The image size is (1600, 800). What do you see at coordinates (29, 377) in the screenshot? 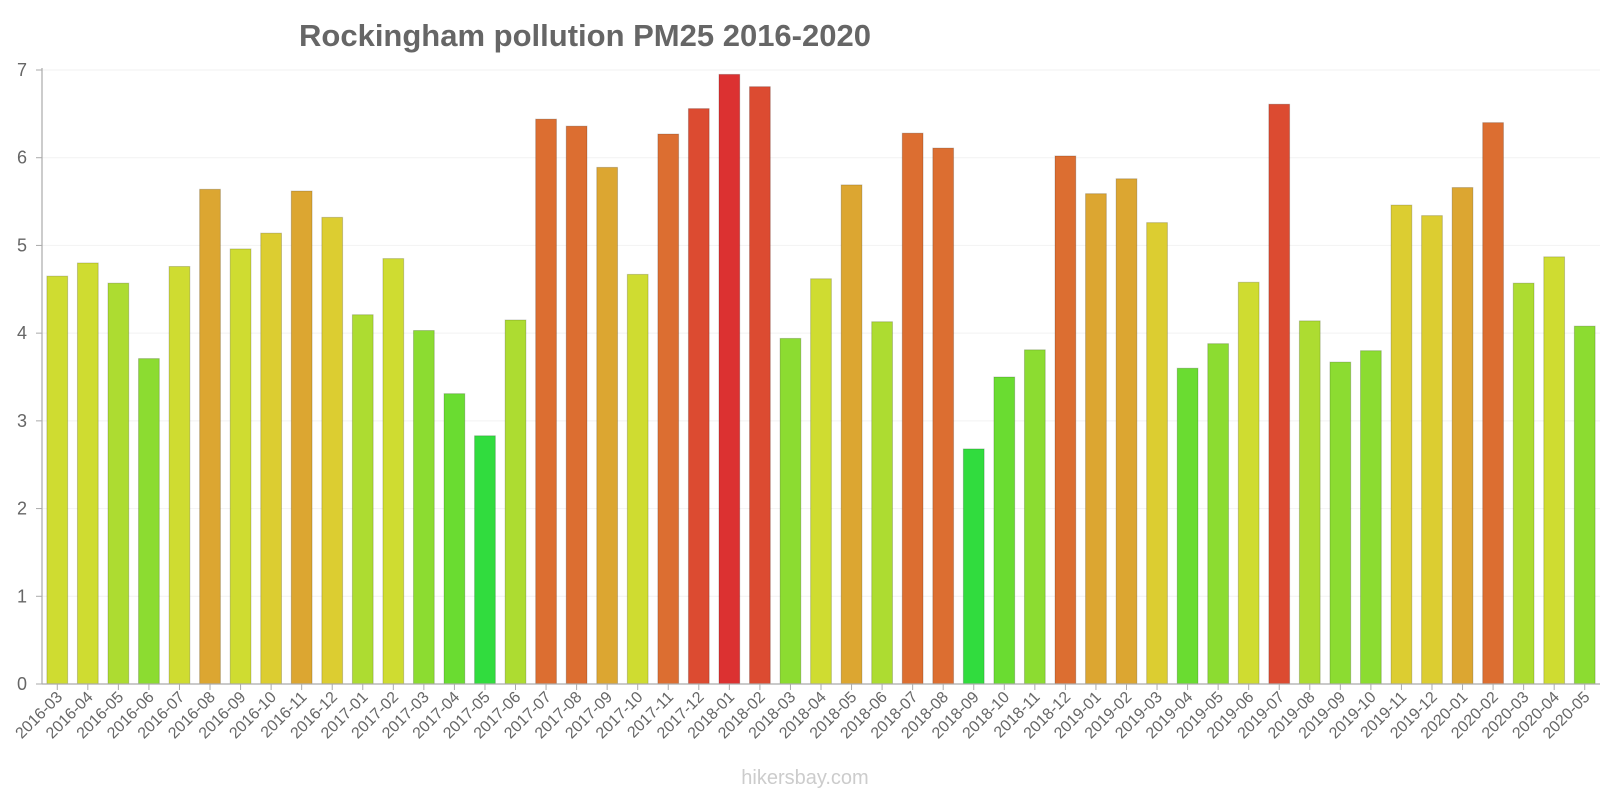
I see `y-axis-ticks: 0 1 2 3 4 5 6 7` at bounding box center [29, 377].